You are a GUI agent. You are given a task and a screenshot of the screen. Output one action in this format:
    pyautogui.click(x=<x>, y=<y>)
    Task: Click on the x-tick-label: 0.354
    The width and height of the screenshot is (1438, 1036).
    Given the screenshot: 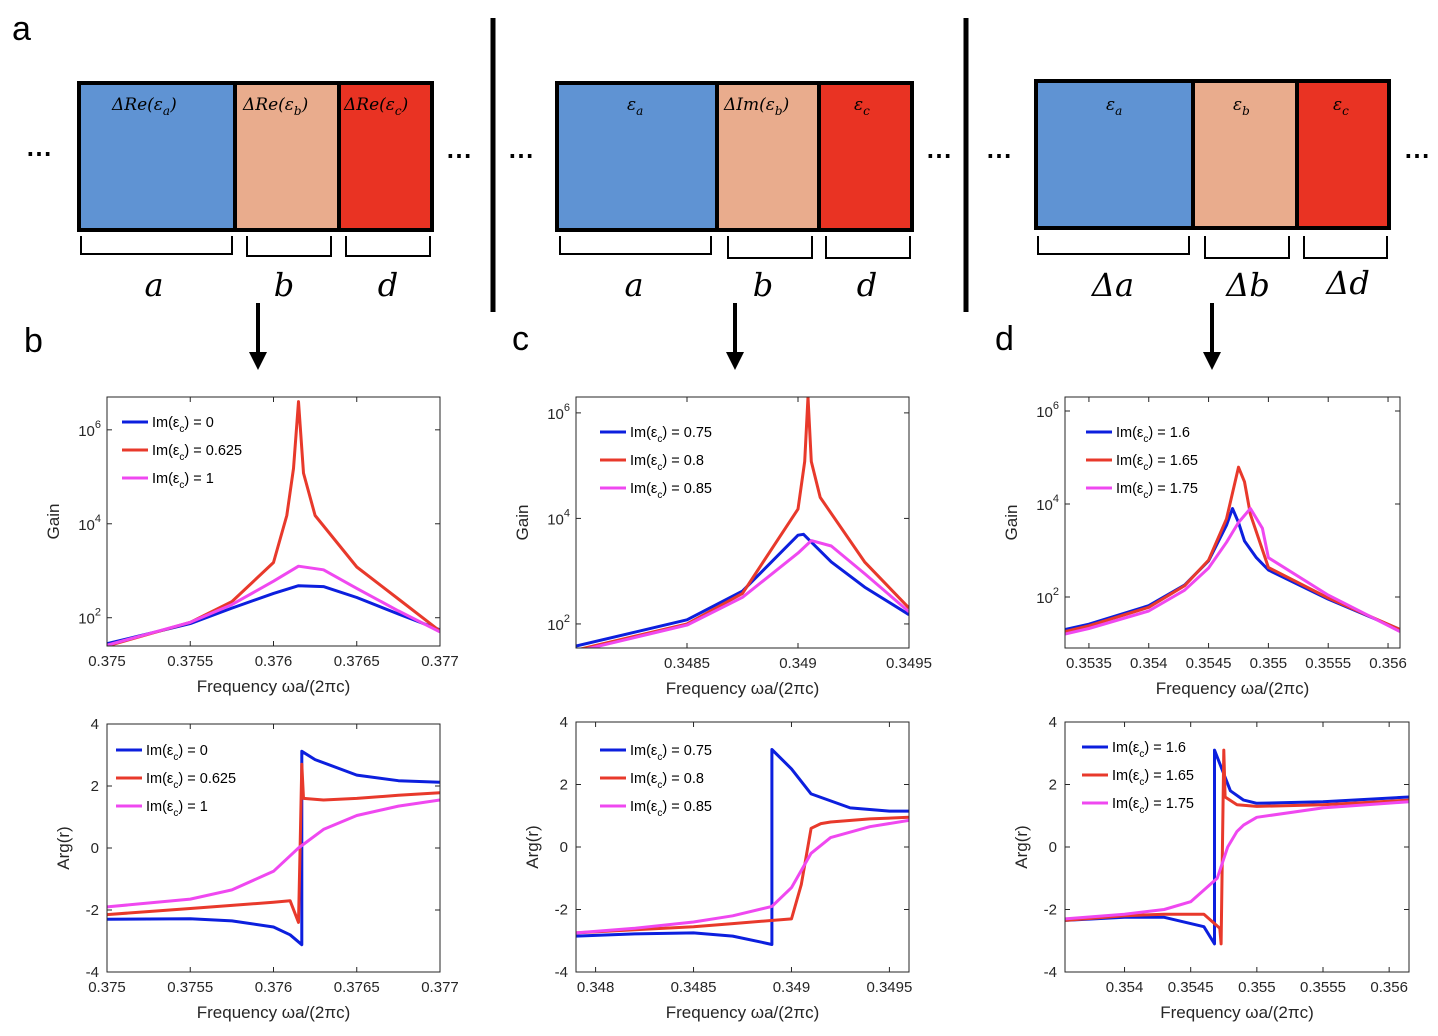 What is the action you would take?
    pyautogui.click(x=1125, y=987)
    